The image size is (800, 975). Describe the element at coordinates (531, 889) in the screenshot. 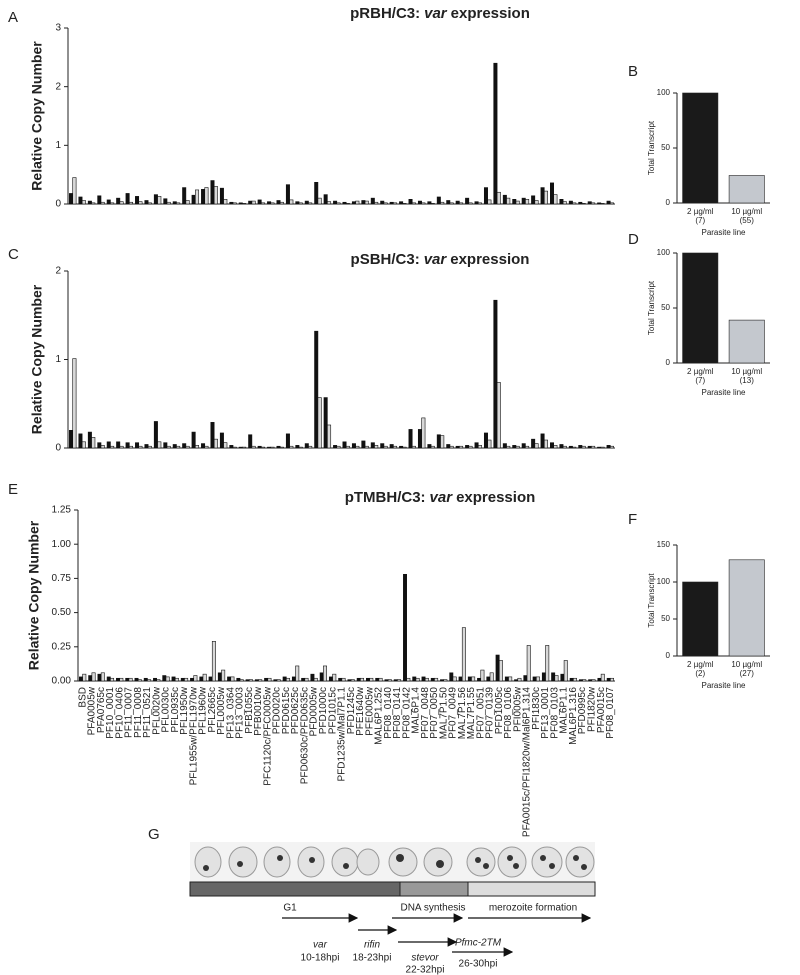

I see `phase-bar` at that location.